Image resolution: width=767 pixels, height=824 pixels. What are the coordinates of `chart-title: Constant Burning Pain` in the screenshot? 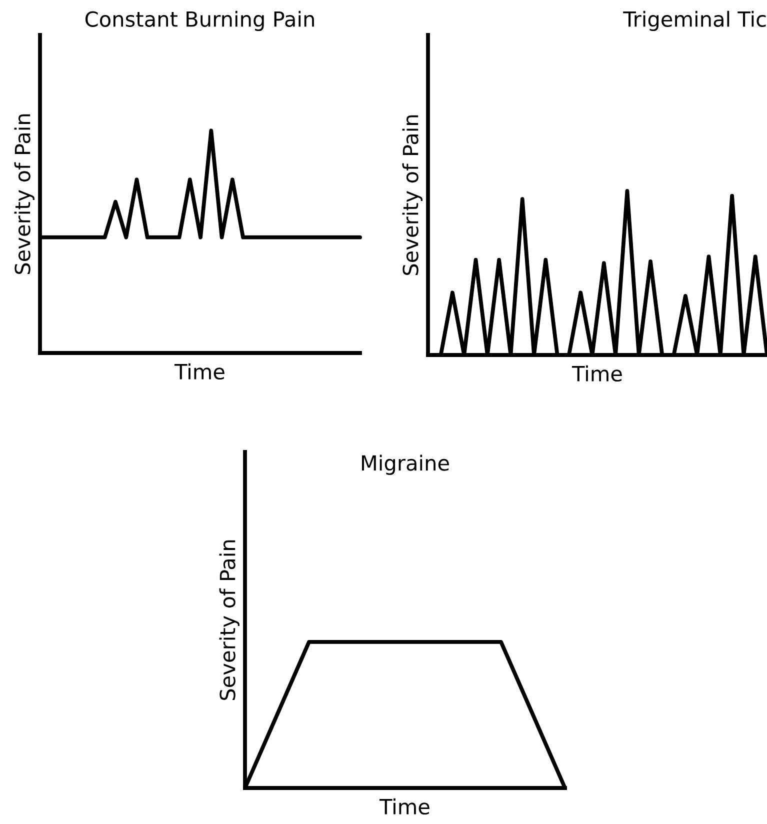 It's located at (199, 20).